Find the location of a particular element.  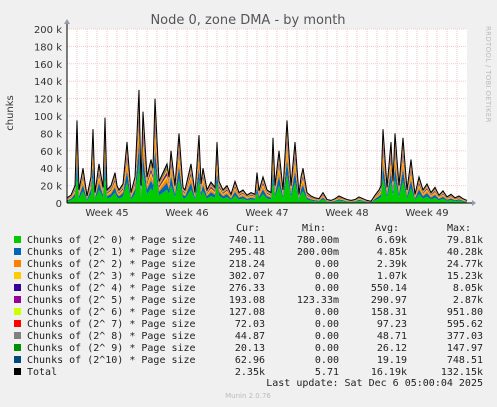

legend-avg: 6.69k is located at coordinates (392, 240).